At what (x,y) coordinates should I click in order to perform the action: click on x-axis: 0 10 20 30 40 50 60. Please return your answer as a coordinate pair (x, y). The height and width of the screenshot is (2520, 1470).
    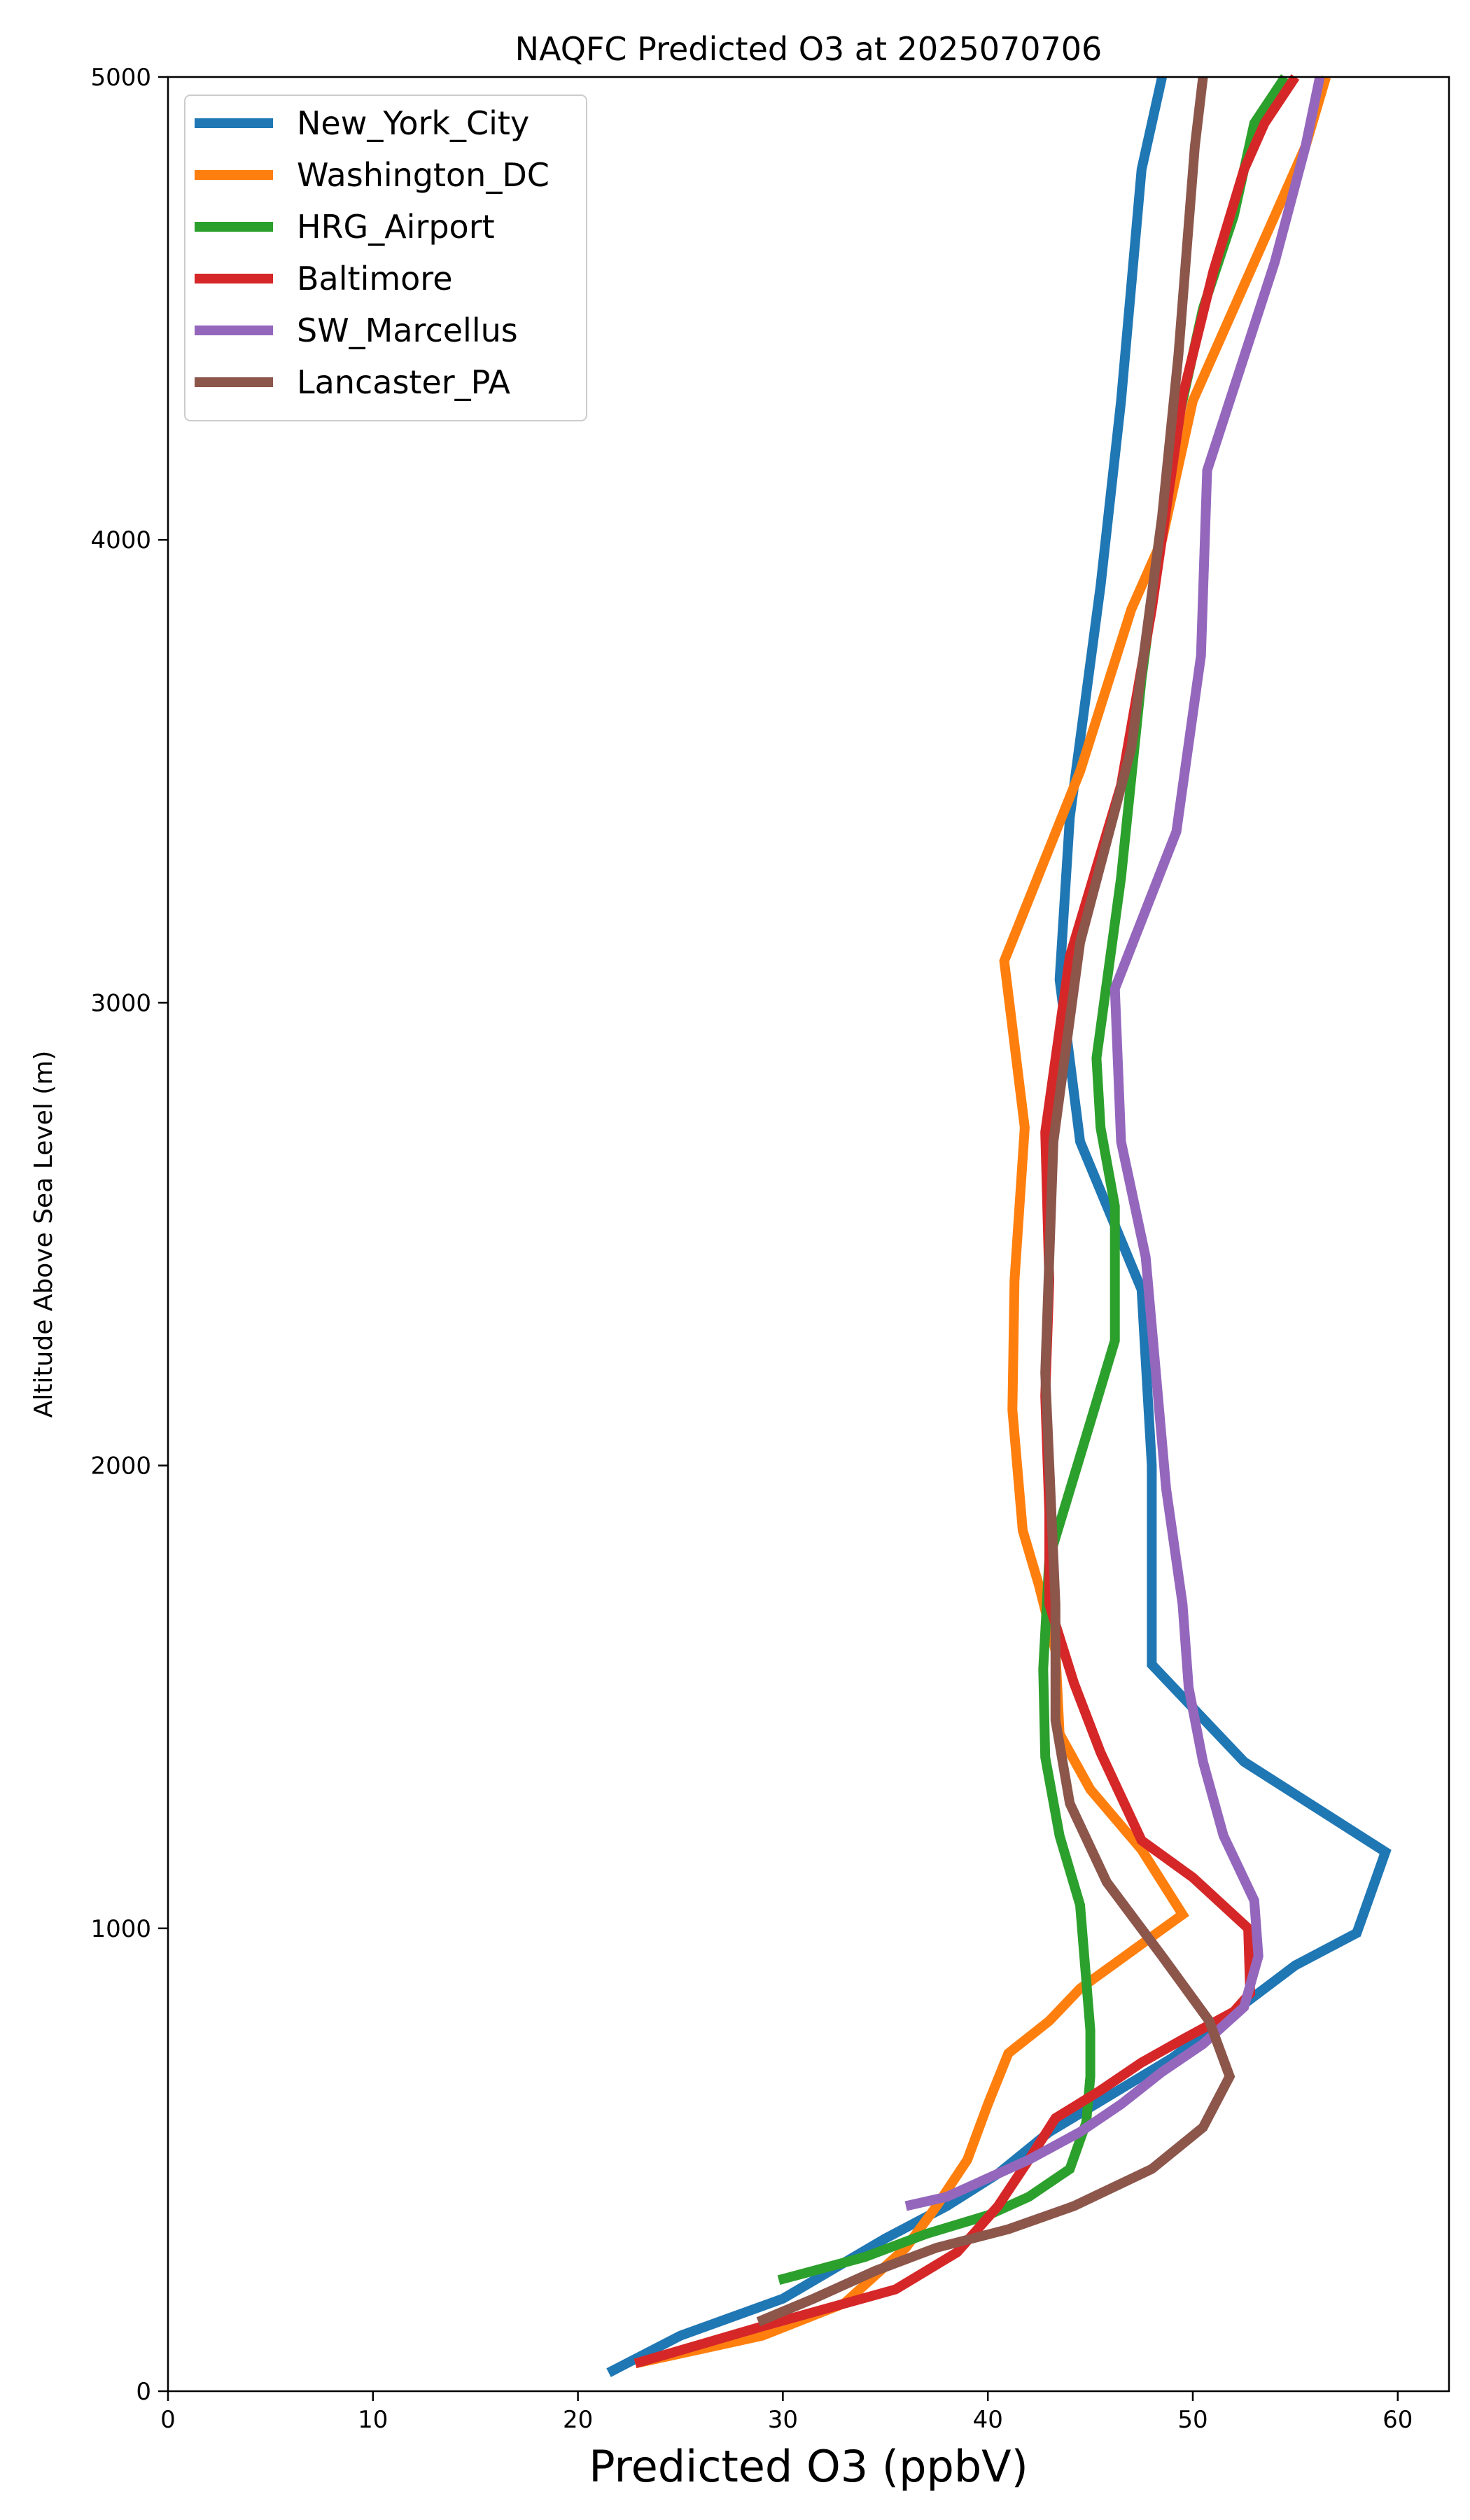
    Looking at the image, I should click on (786, 2412).